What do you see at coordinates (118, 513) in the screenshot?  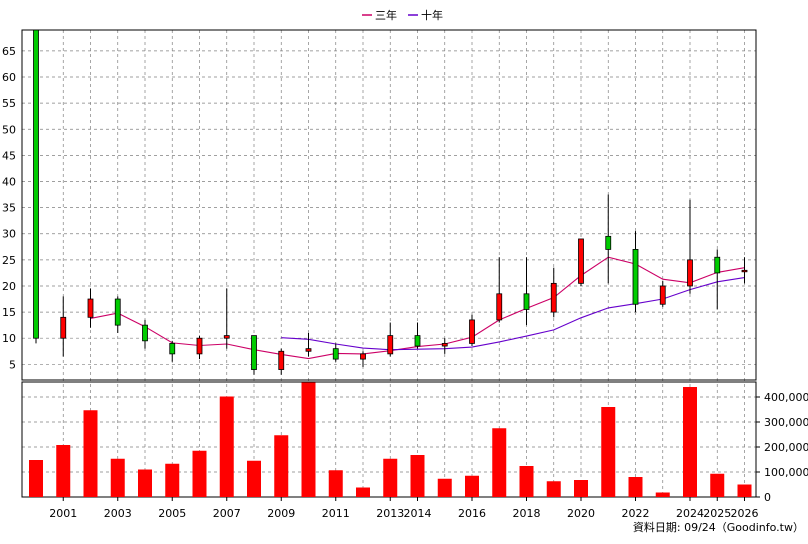 I see `year-tick-label: 2003` at bounding box center [118, 513].